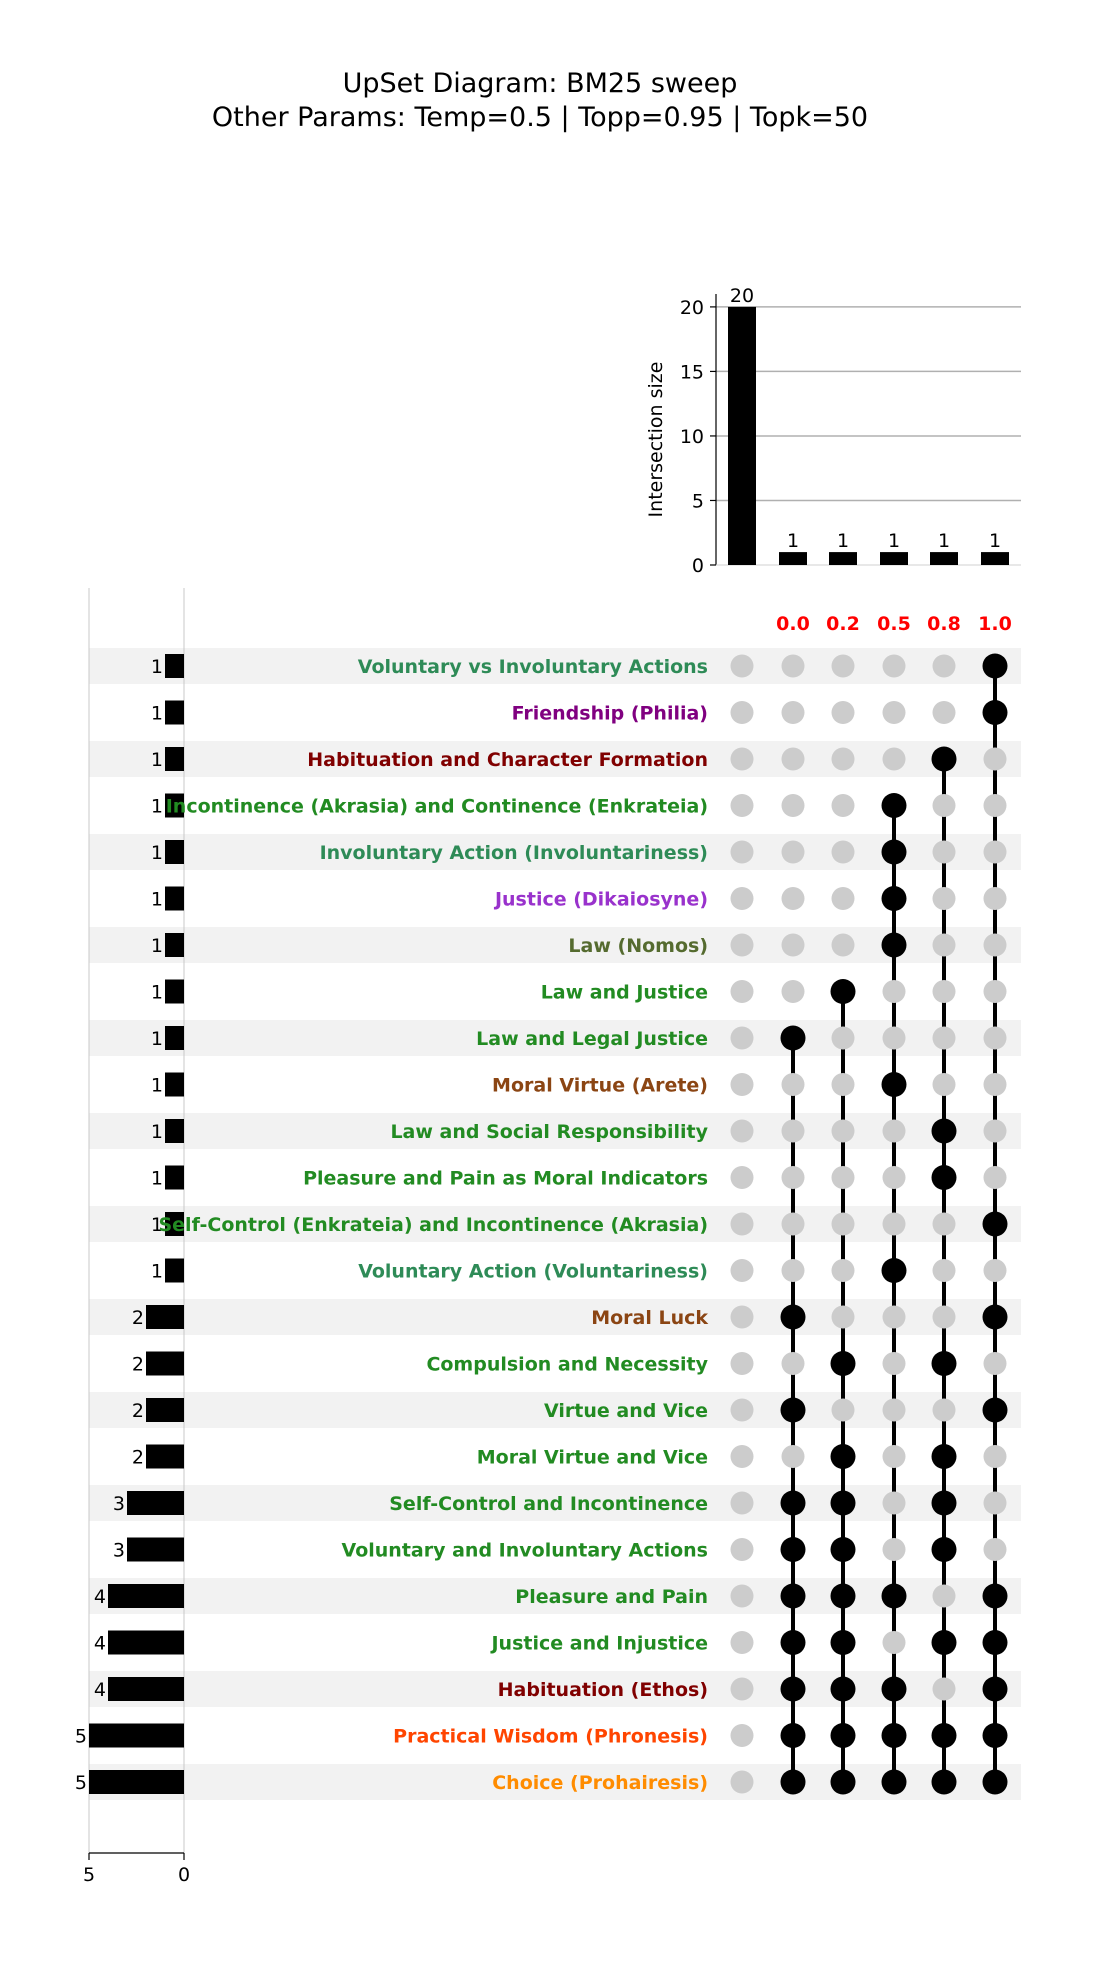  Describe the element at coordinates (184, 1875) in the screenshot. I see `set-size-tick-label: 0` at that location.